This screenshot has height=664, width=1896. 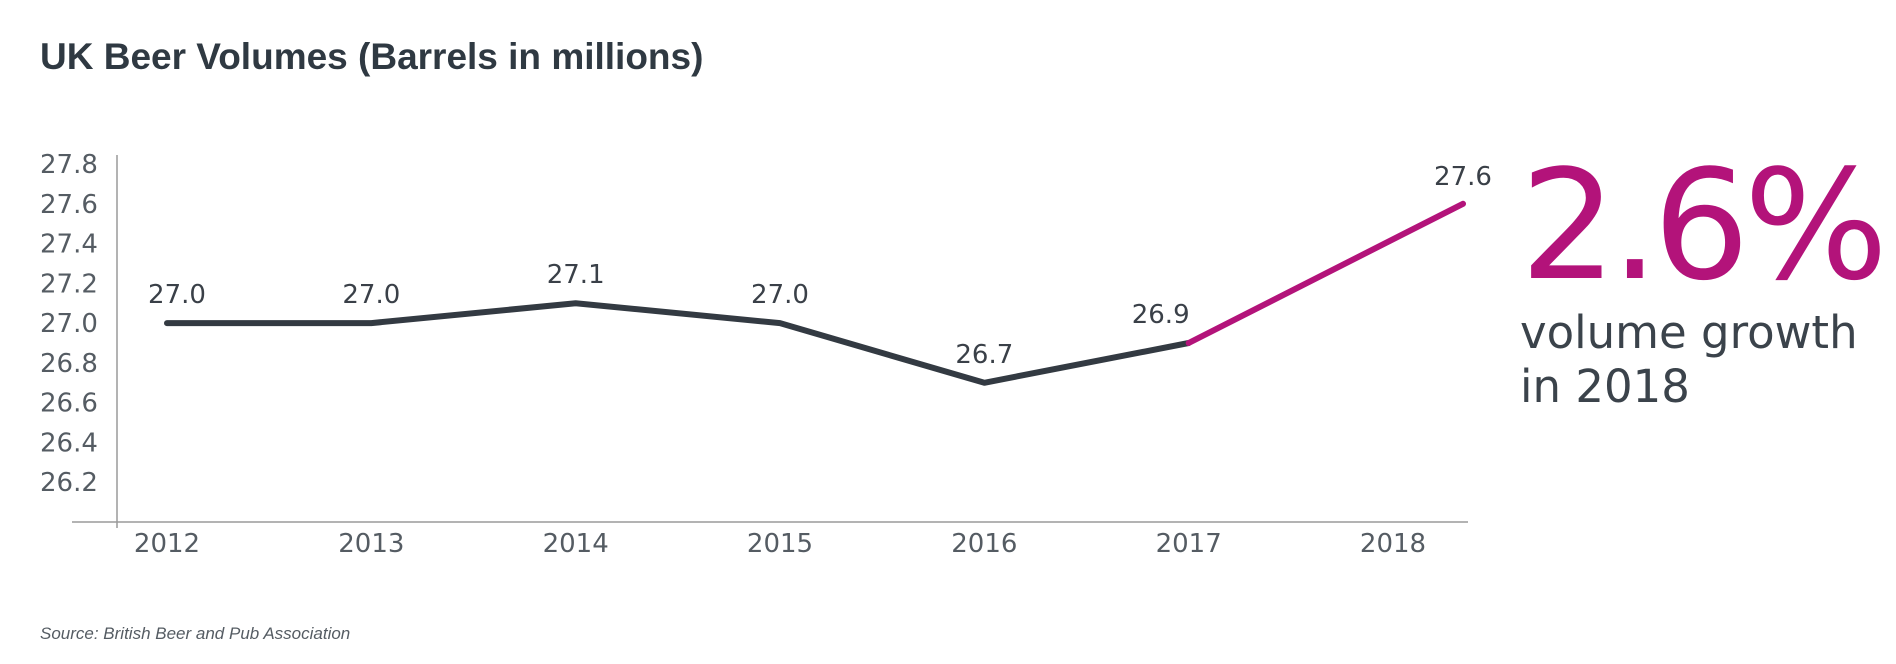 I want to click on y-tick-label: 26.6, so click(x=69, y=404).